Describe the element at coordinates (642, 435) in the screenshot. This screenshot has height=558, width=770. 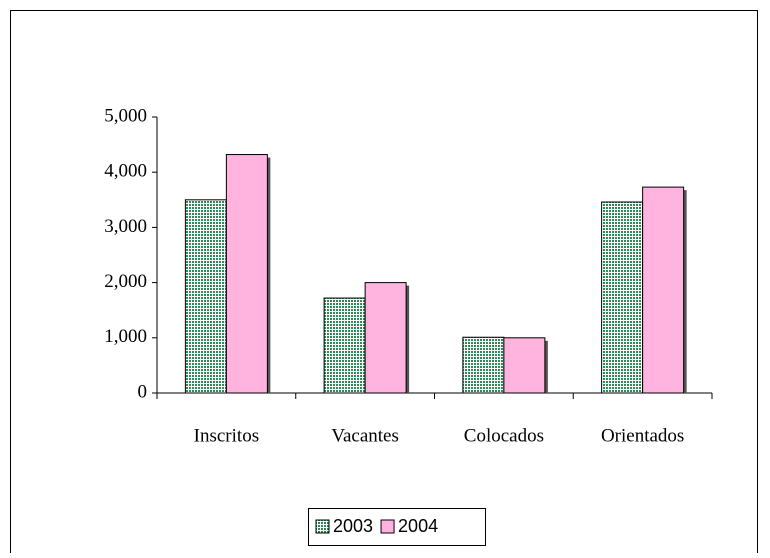
I see `x-tick-label: Orientados` at that location.